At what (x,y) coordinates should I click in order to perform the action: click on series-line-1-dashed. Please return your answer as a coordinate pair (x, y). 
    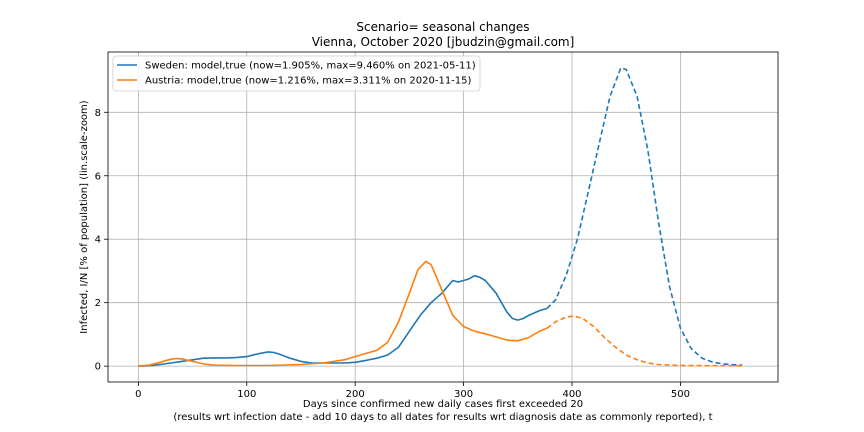
    Looking at the image, I should click on (644, 341).